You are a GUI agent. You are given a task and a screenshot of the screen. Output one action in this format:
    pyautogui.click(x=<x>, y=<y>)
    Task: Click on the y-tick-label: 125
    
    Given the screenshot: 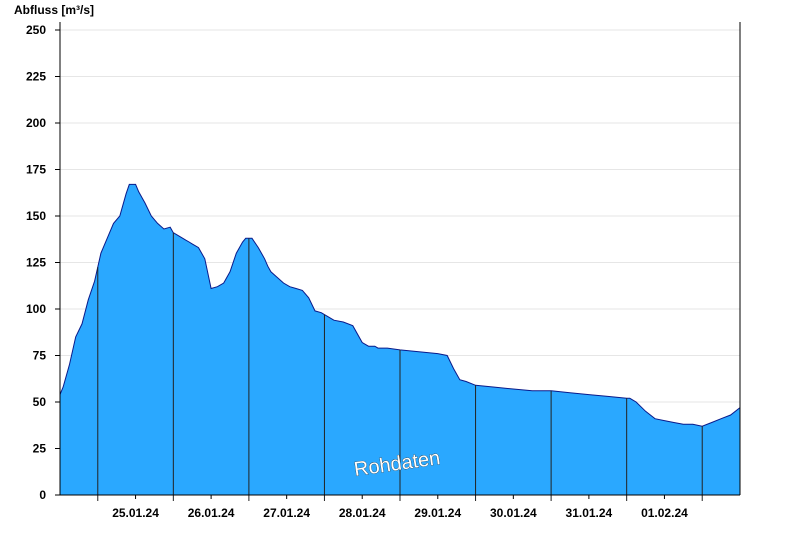 What is the action you would take?
    pyautogui.click(x=36, y=263)
    